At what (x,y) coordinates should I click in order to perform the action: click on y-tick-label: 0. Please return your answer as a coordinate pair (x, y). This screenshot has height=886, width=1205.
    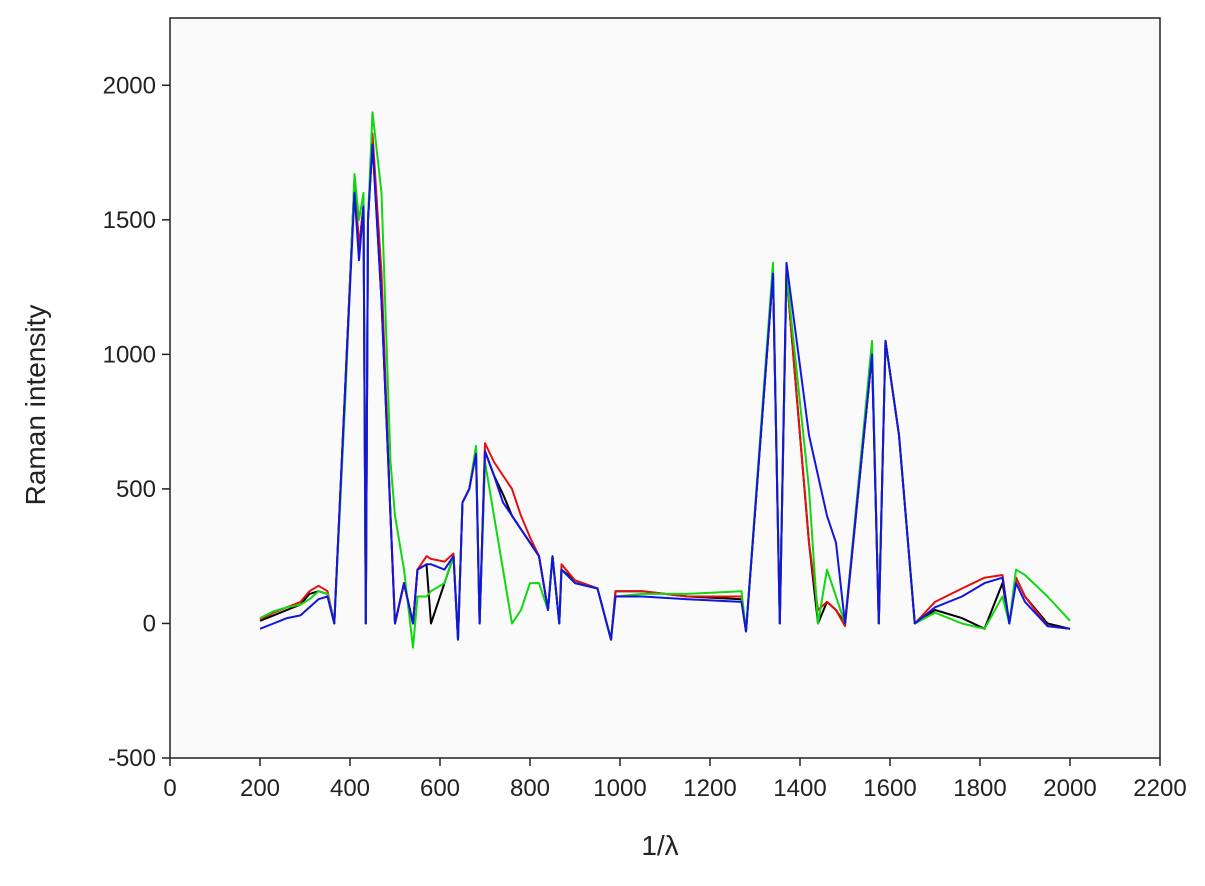
    Looking at the image, I should click on (149, 623).